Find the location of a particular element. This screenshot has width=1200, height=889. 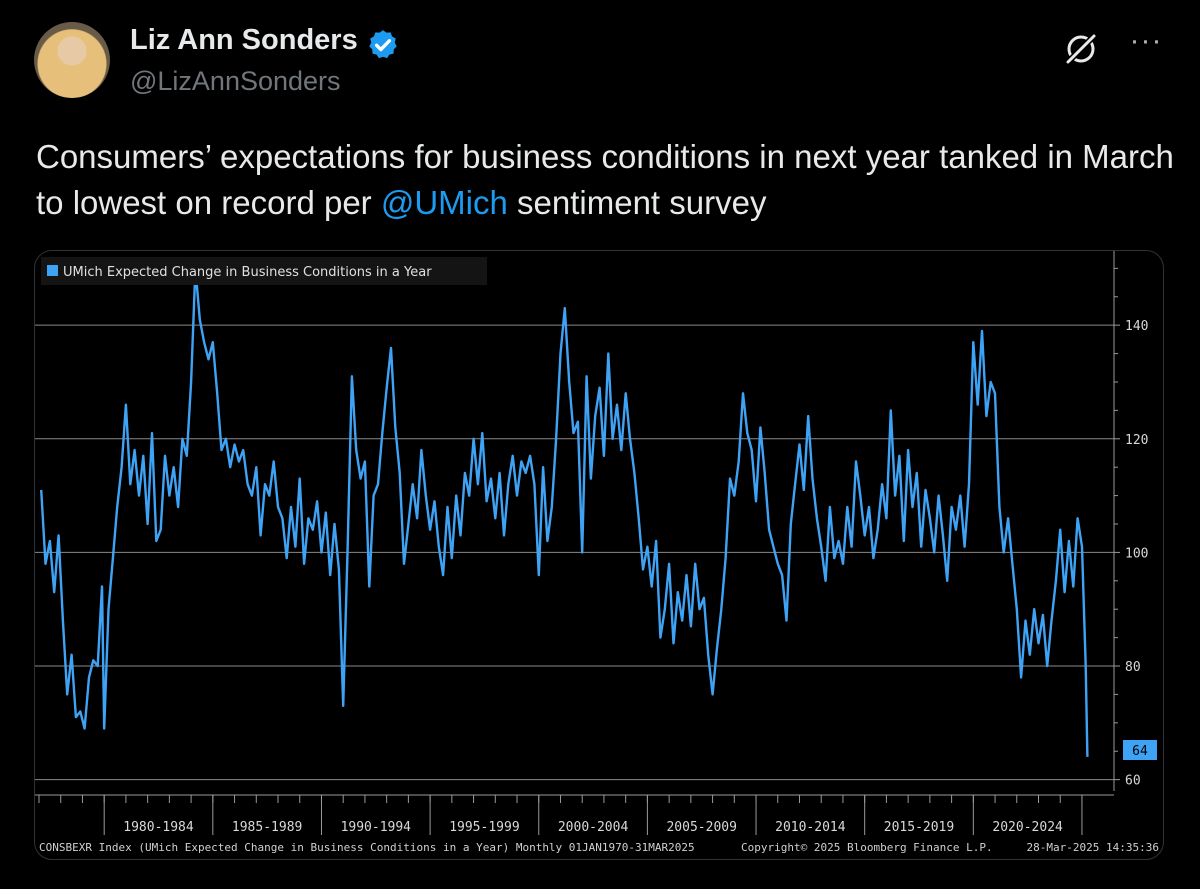

x-tick-label: 2020-2024 is located at coordinates (1027, 827).